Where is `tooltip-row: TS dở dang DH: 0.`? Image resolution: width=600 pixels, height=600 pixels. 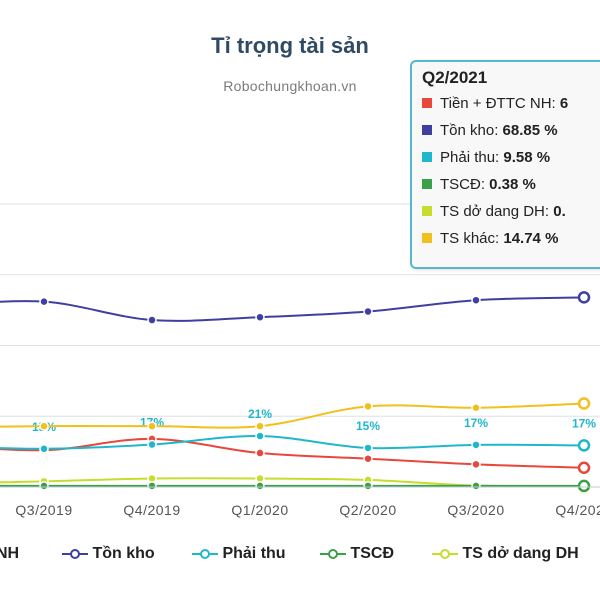 tooltip-row: TS dở dang DH: 0. is located at coordinates (494, 211).